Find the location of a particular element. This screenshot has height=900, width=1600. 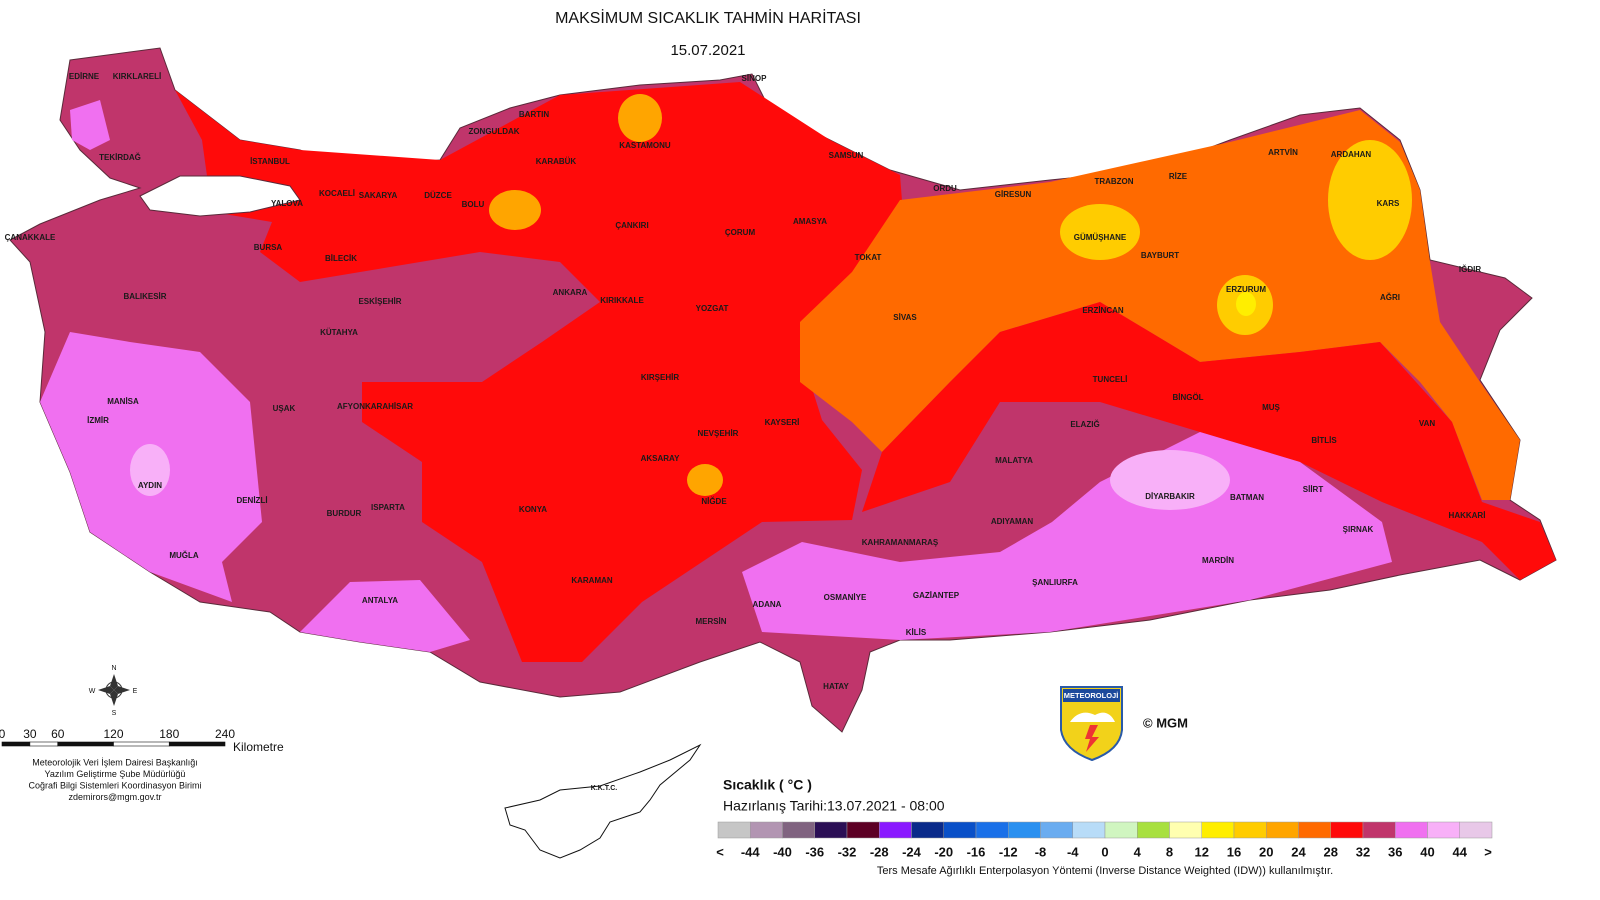

city-label: KAYSERİ is located at coordinates (782, 422).